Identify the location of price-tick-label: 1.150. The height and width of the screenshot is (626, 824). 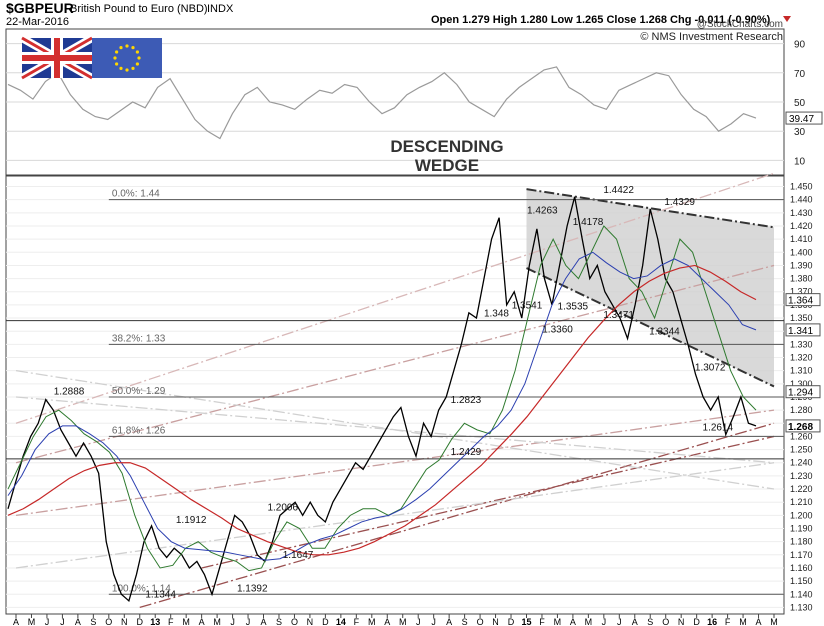
(801, 581).